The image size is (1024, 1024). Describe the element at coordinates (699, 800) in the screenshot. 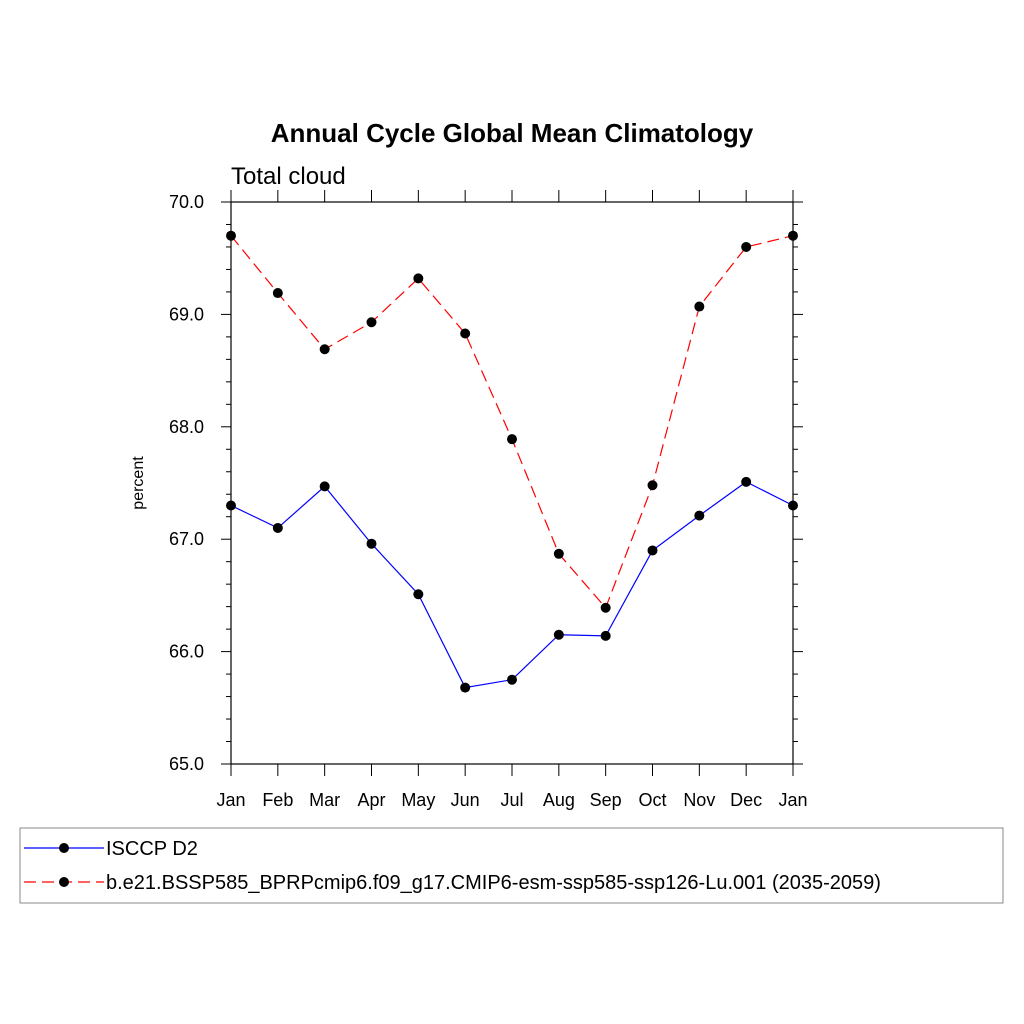

I see `x-tick-label: Nov` at that location.